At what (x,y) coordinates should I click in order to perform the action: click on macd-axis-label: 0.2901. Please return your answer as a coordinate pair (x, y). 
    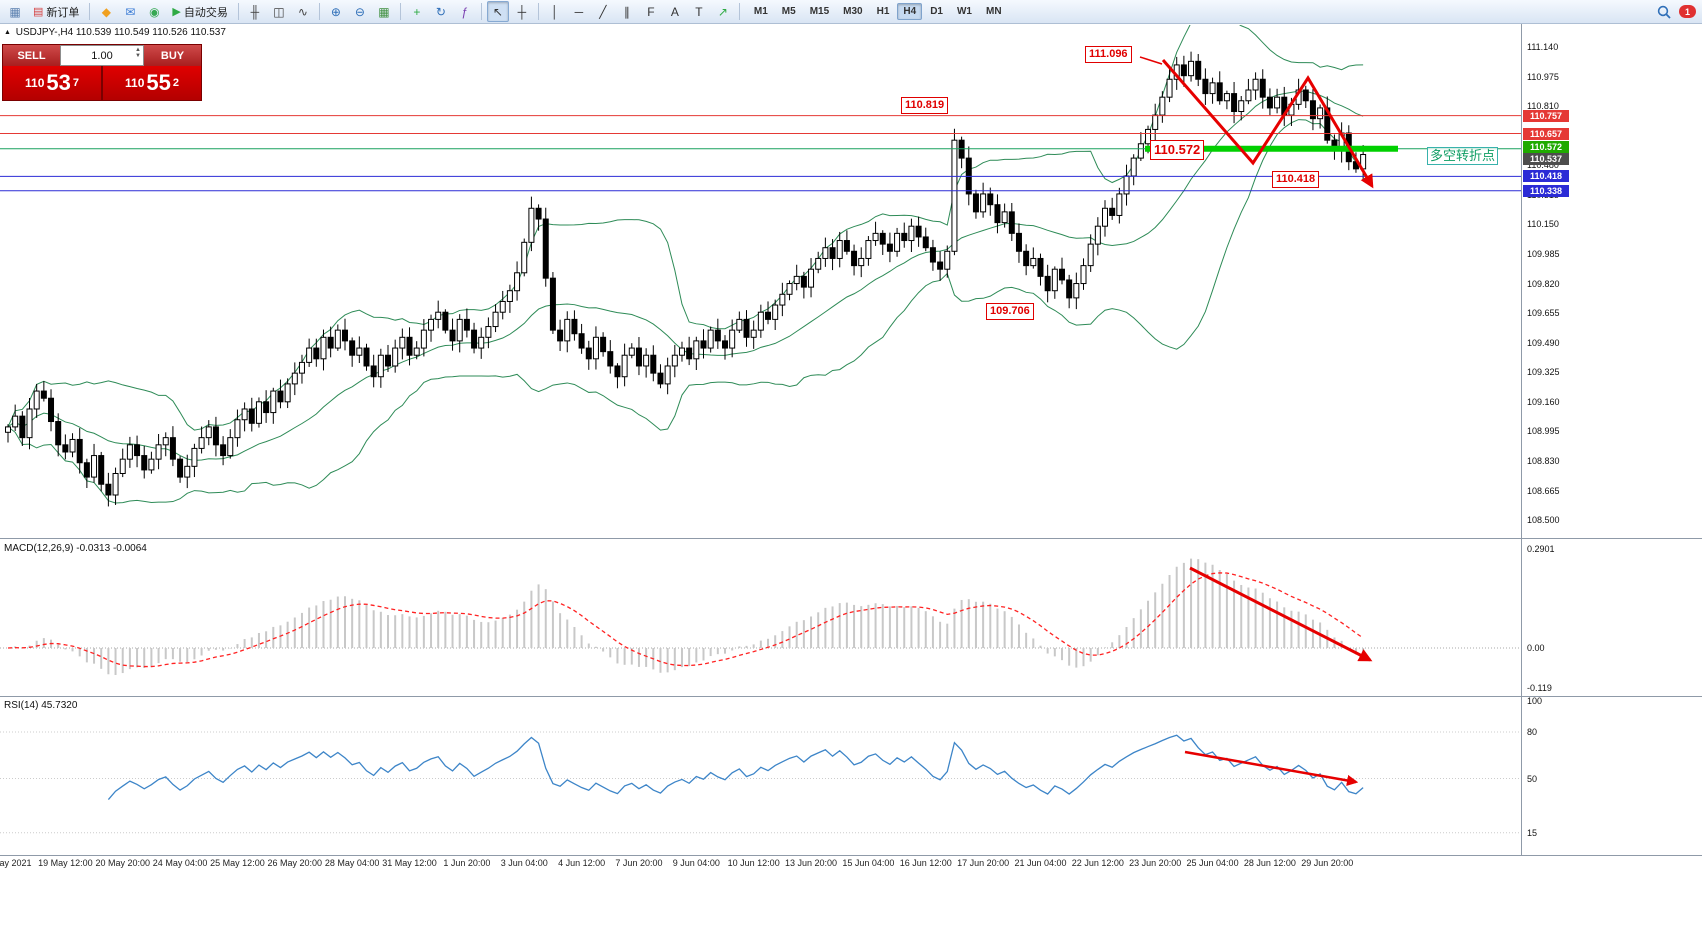
    Looking at the image, I should click on (1541, 549).